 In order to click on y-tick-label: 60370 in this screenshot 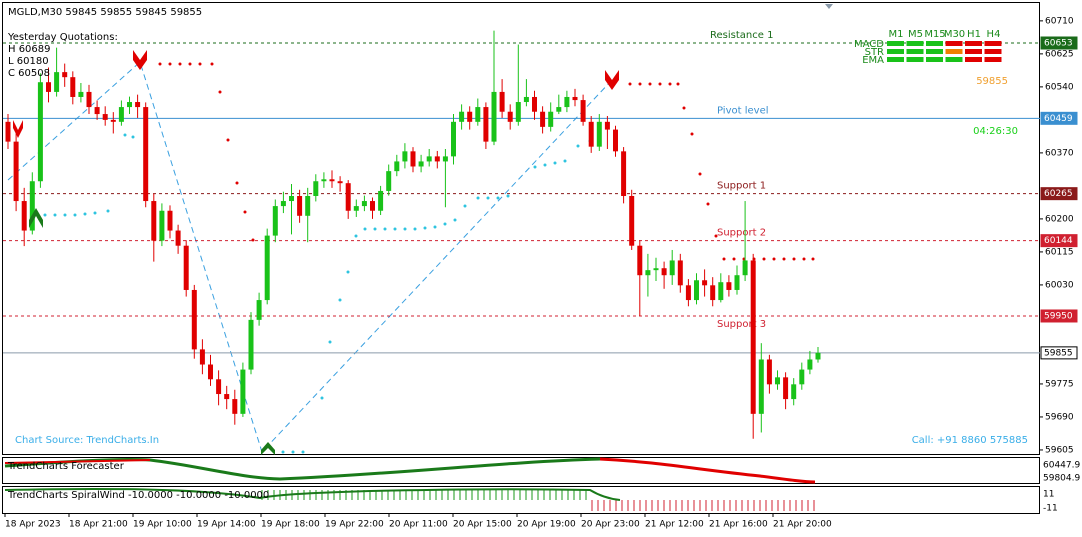, I will do `click(1059, 153)`.